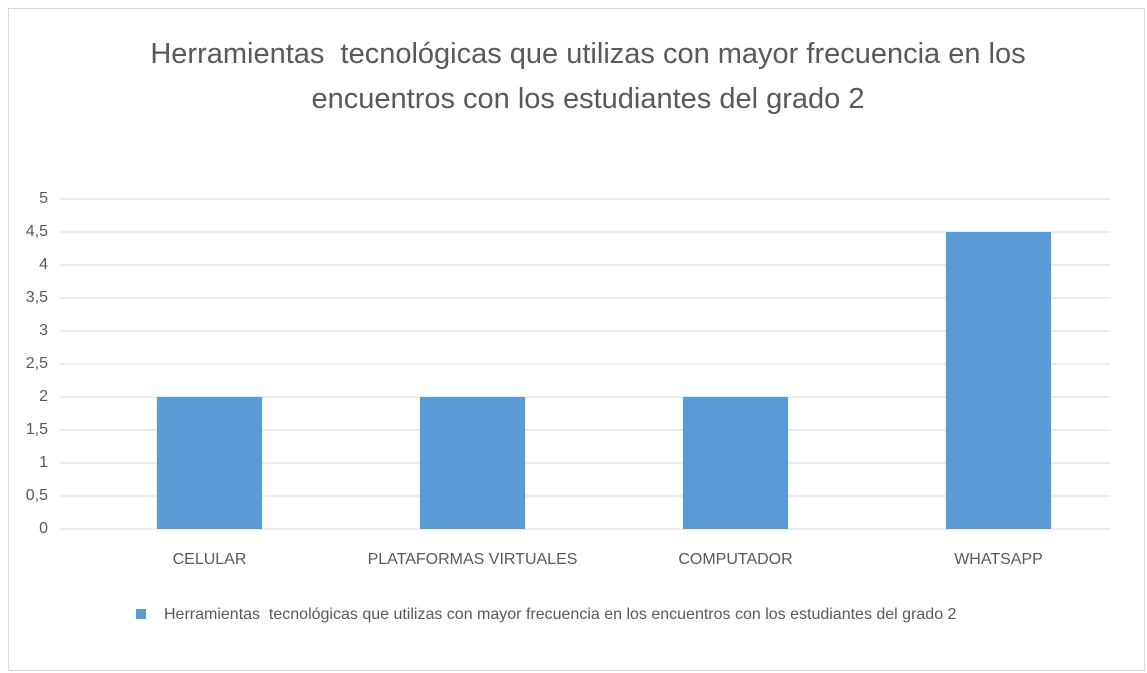  Describe the element at coordinates (43, 528) in the screenshot. I see `y-tick-label: 0` at that location.